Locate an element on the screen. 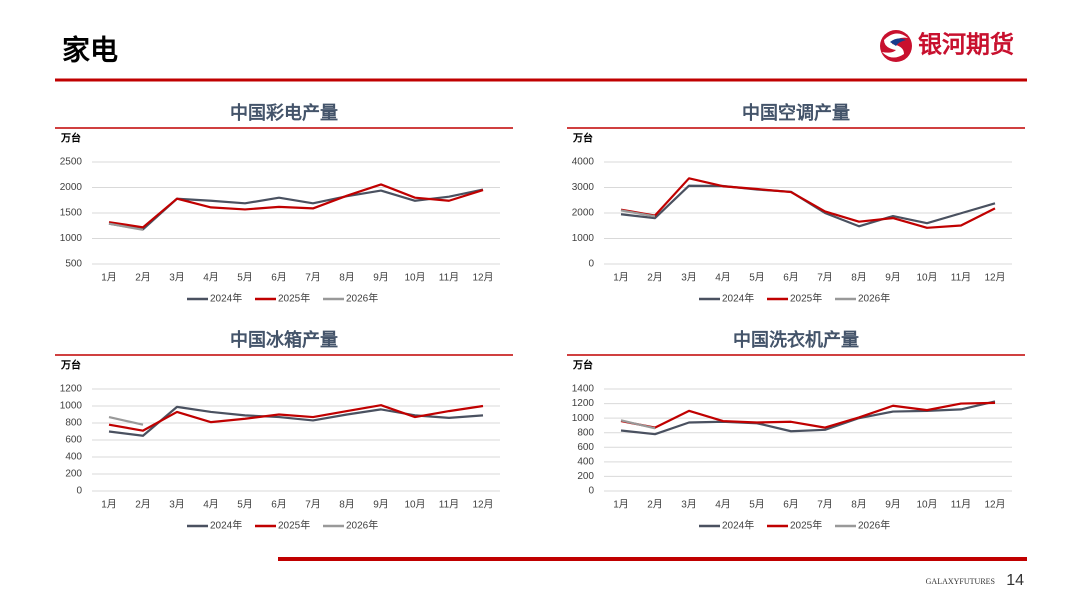 The height and width of the screenshot is (608, 1080). y-tick-label: 1400 is located at coordinates (583, 389).